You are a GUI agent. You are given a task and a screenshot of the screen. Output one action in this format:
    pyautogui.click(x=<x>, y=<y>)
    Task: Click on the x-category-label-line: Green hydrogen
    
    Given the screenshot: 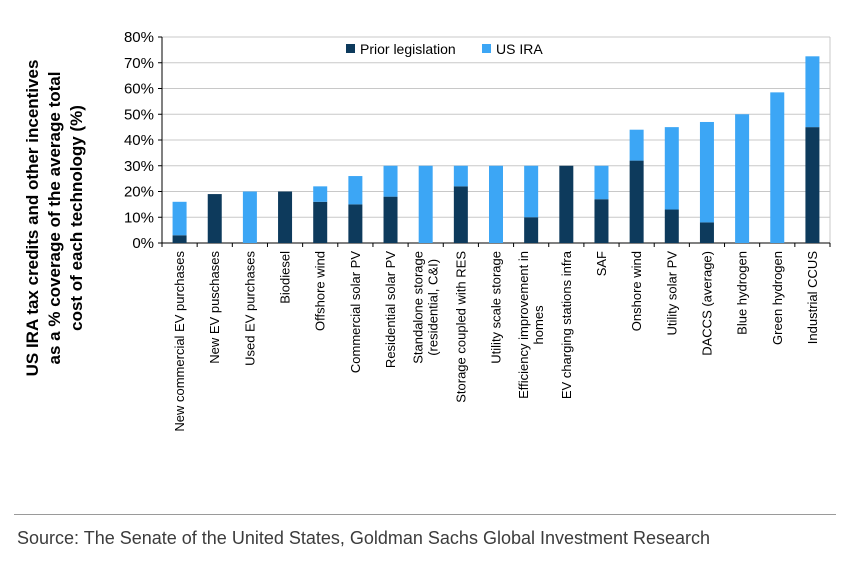 What is the action you would take?
    pyautogui.click(x=777, y=298)
    